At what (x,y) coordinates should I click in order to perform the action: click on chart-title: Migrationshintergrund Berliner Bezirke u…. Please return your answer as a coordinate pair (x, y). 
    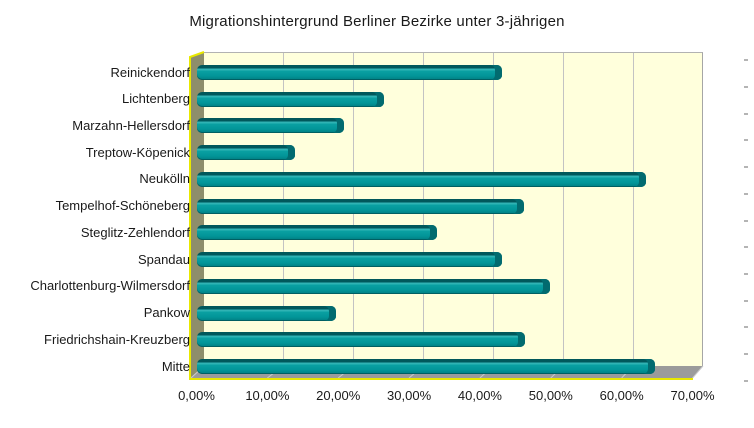
    Looking at the image, I should click on (377, 21).